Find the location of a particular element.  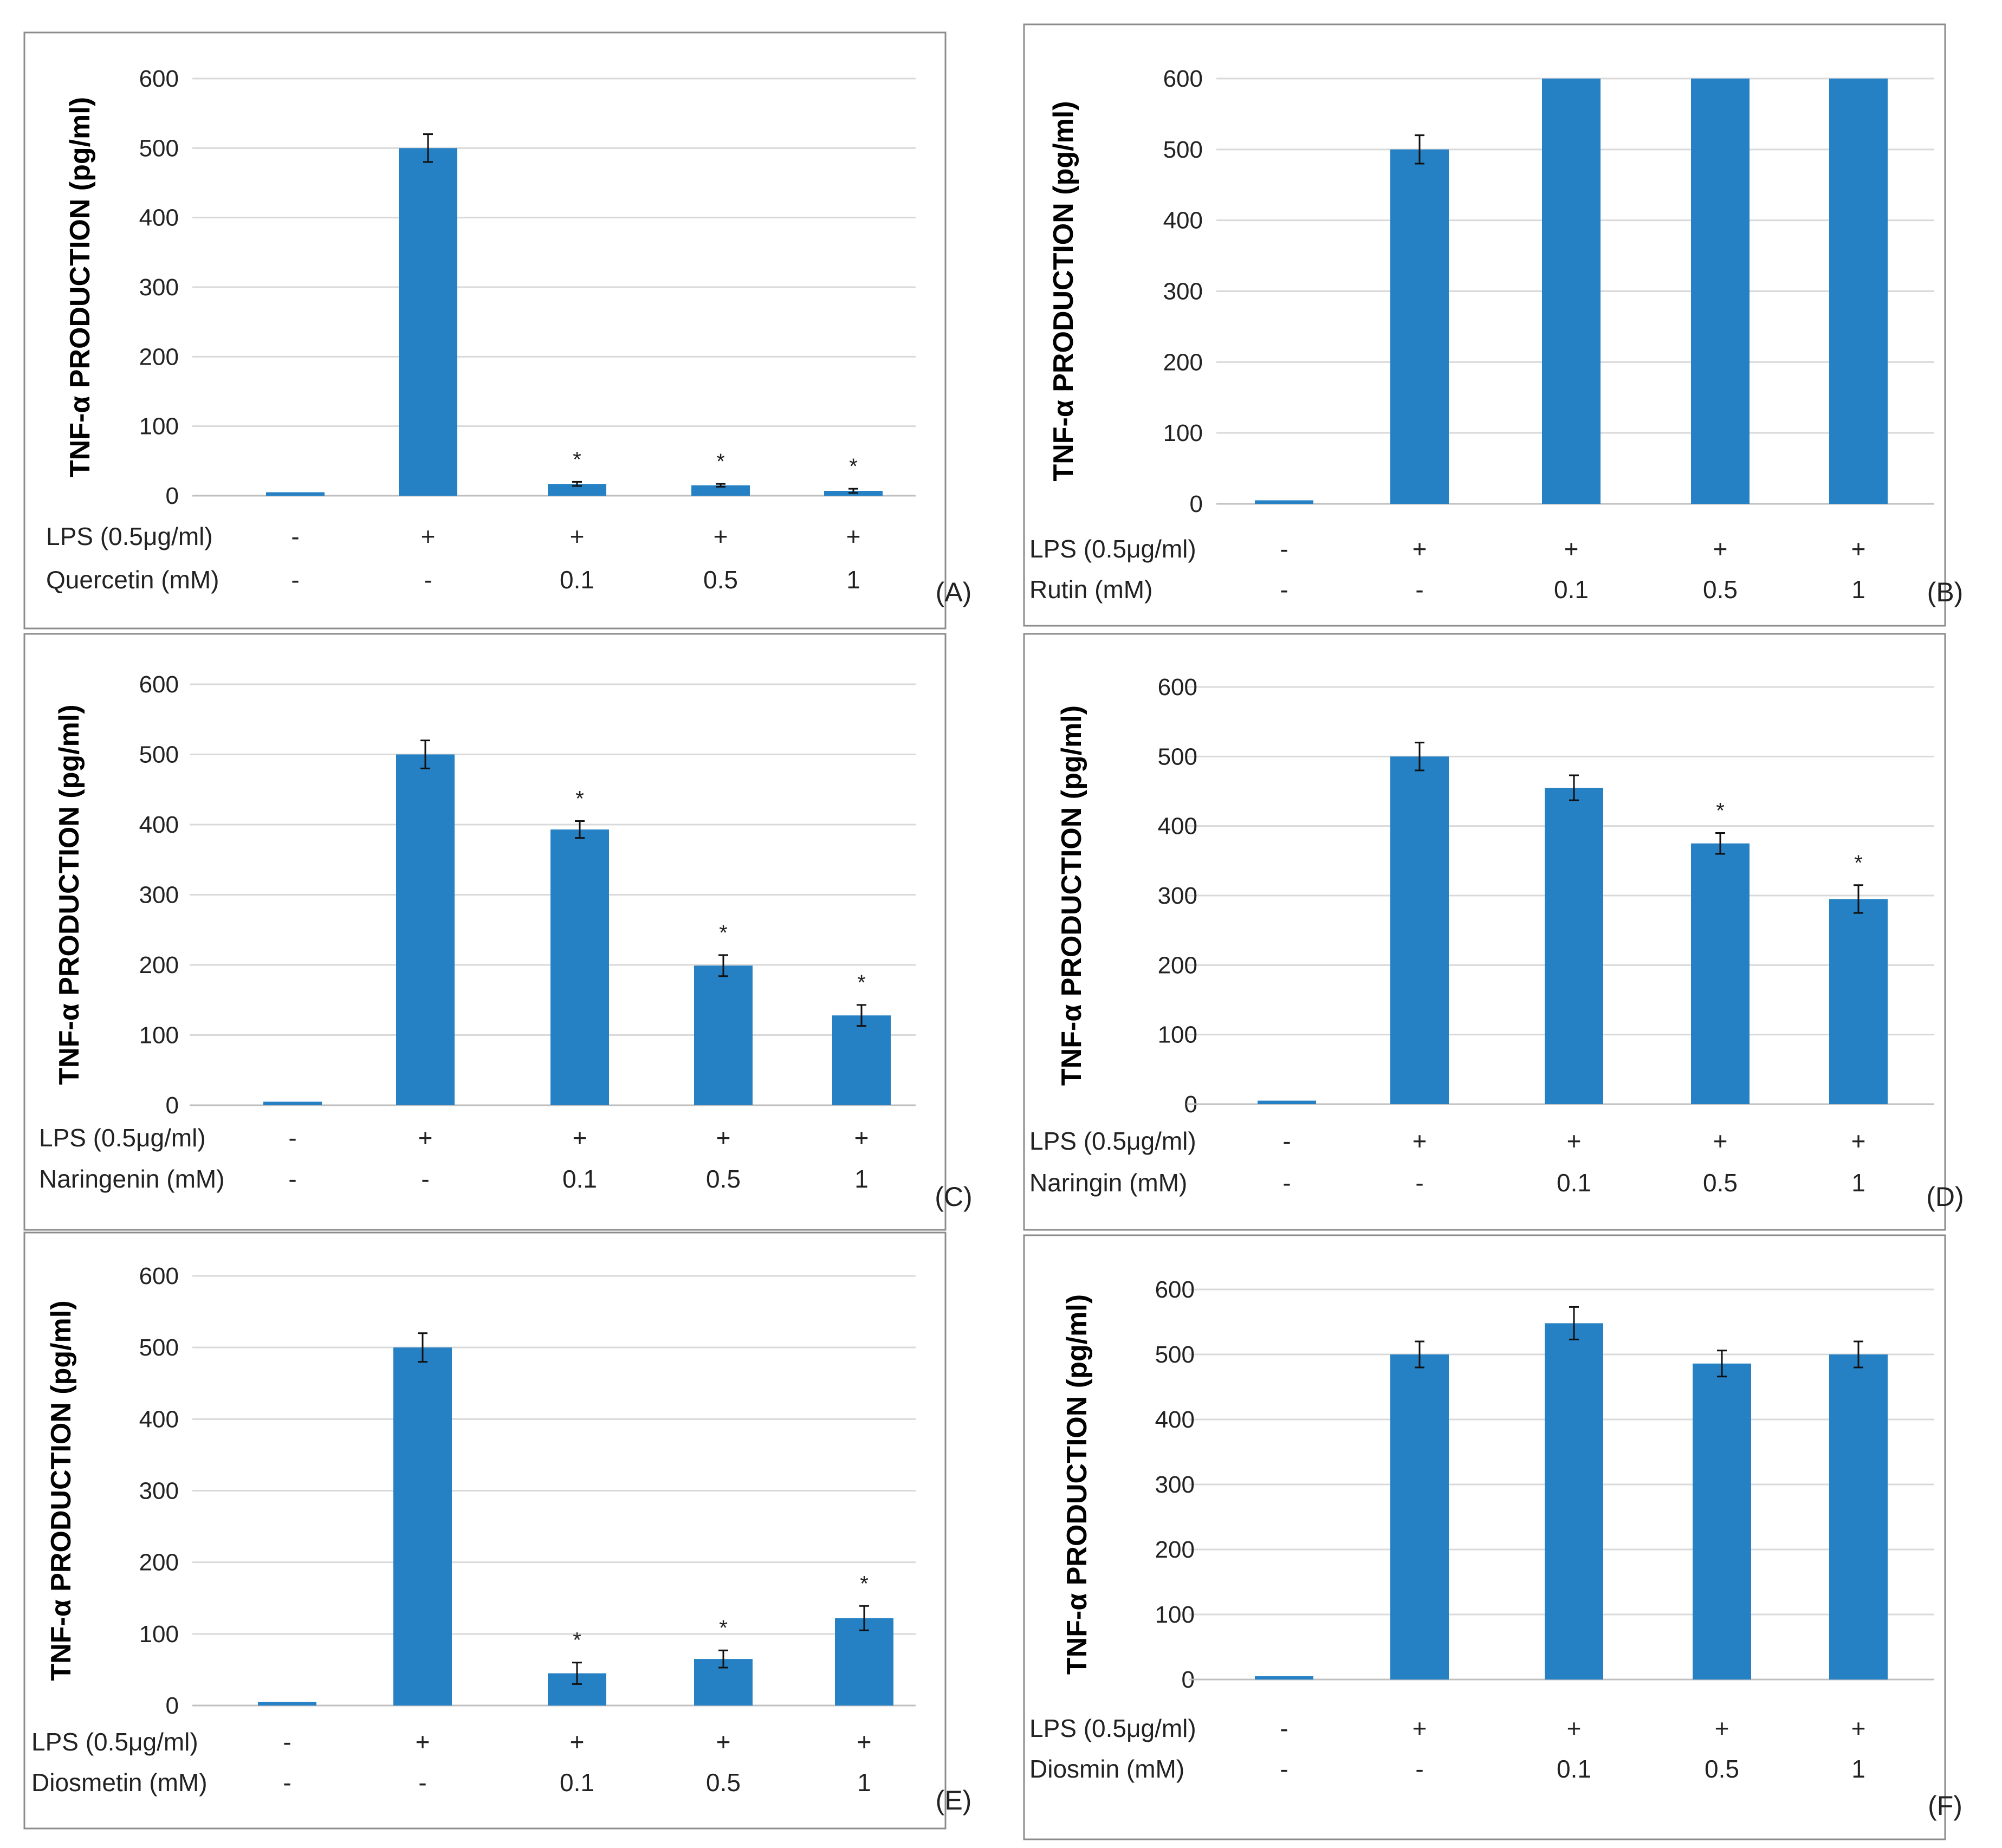

panel-label: (F) is located at coordinates (1945, 1806).